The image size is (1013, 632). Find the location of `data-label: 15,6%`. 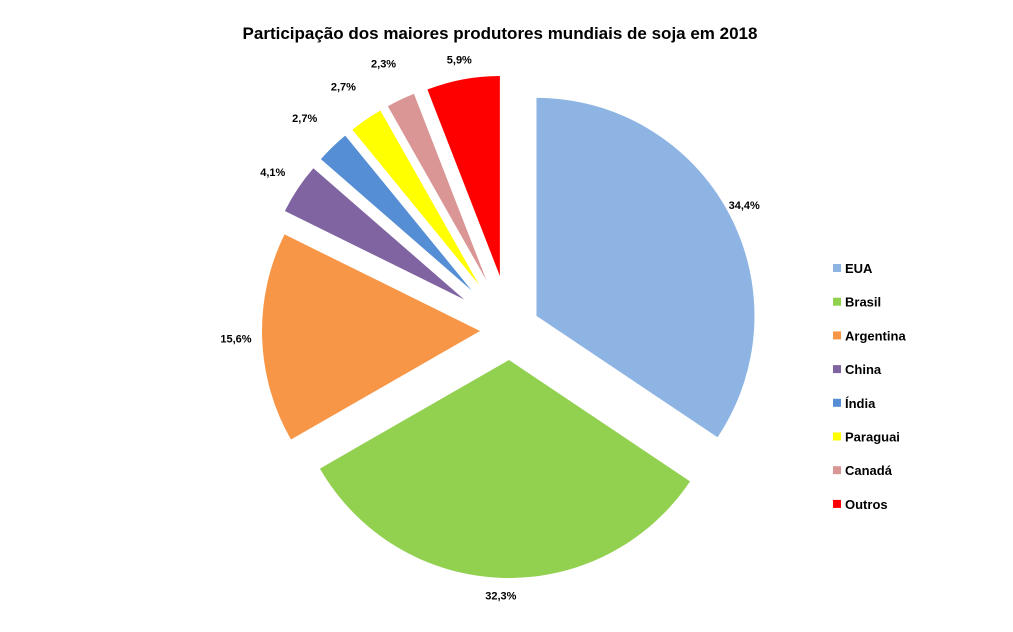

data-label: 15,6% is located at coordinates (235, 340).